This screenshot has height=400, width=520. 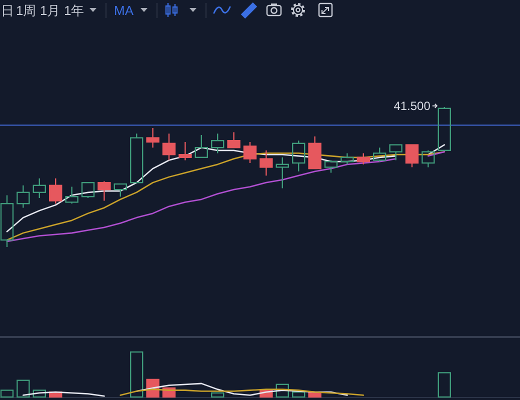 I want to click on text: 1周, so click(x=26, y=10).